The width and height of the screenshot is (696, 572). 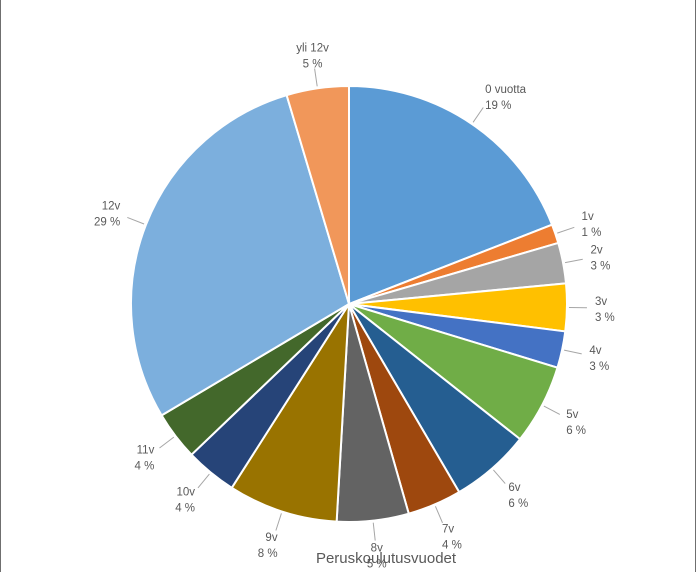 I want to click on category-label-1v: 1v, so click(x=588, y=217).